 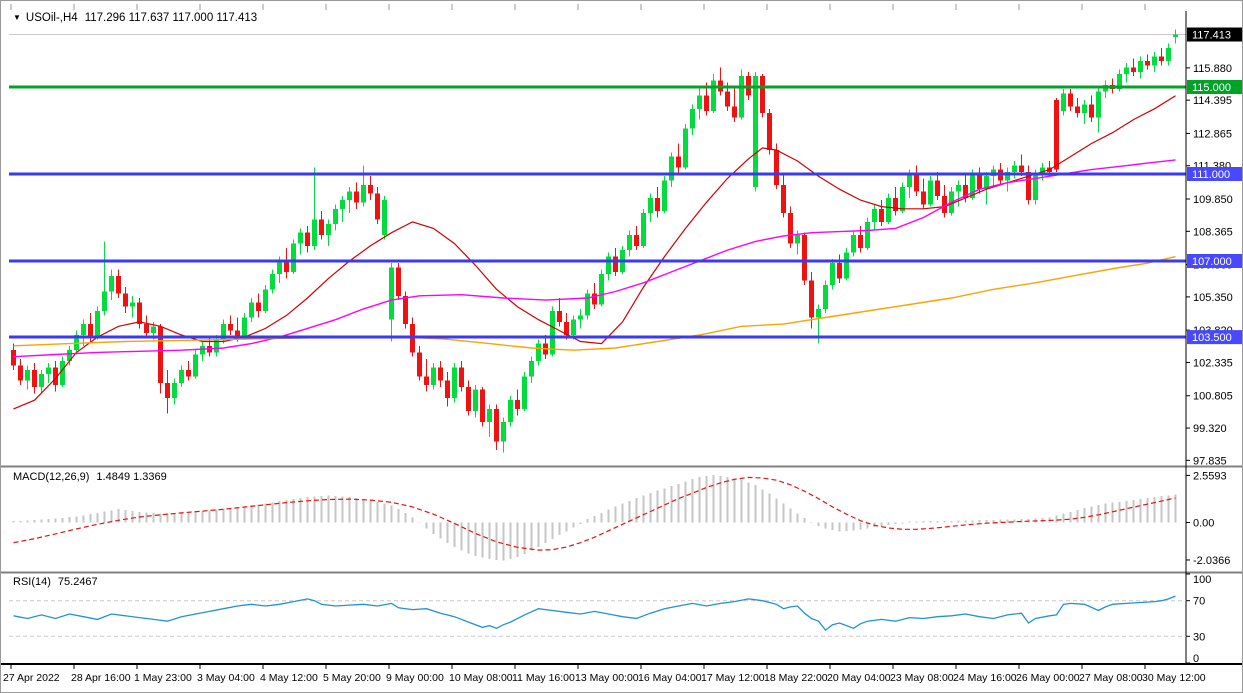 What do you see at coordinates (607, 678) in the screenshot?
I see `time-label: 13 May 00:00` at bounding box center [607, 678].